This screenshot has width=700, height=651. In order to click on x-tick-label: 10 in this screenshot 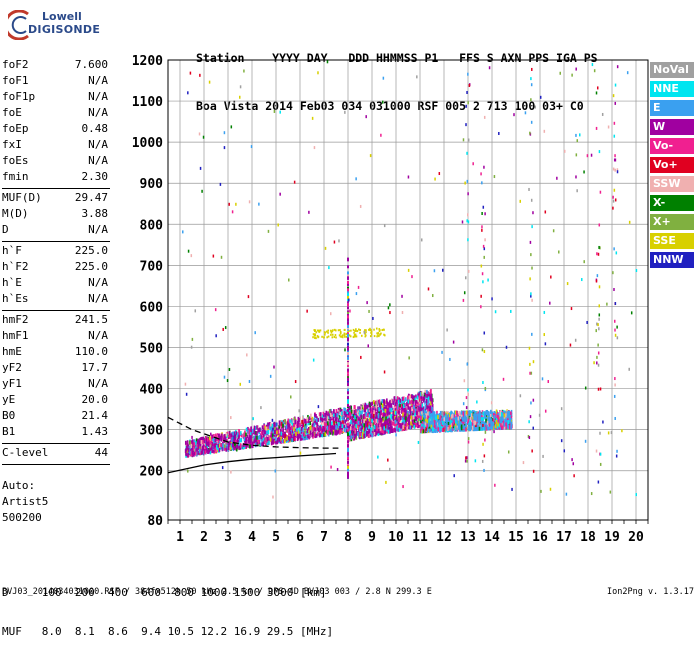, I will do `click(396, 537)`.